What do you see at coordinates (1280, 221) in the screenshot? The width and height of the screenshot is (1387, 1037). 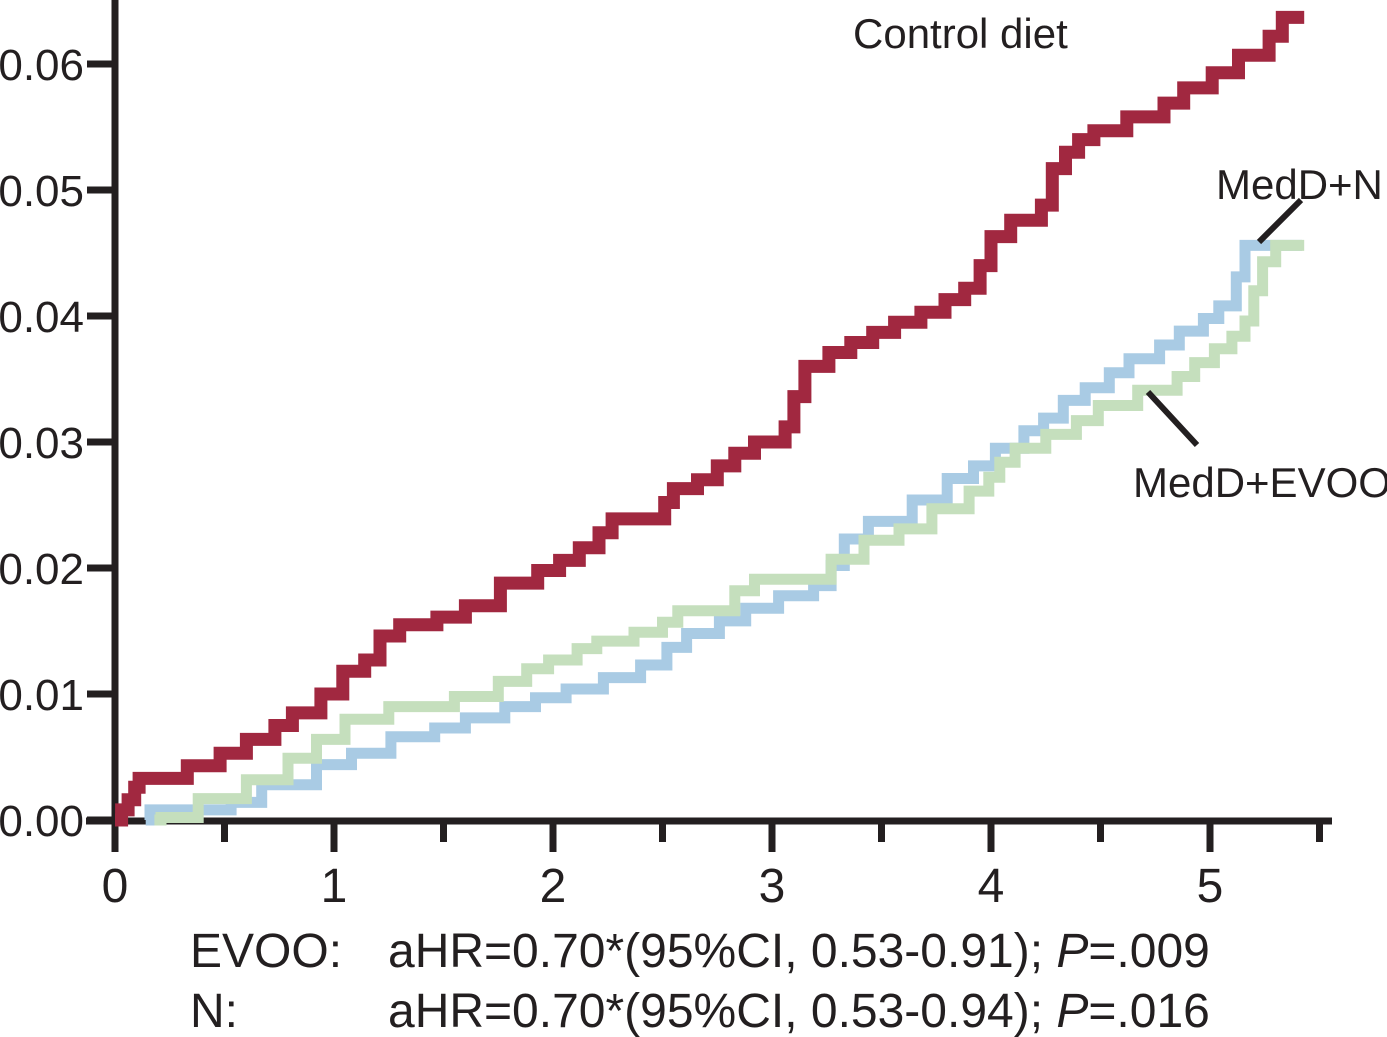 I see `leader-line-medd-n` at bounding box center [1280, 221].